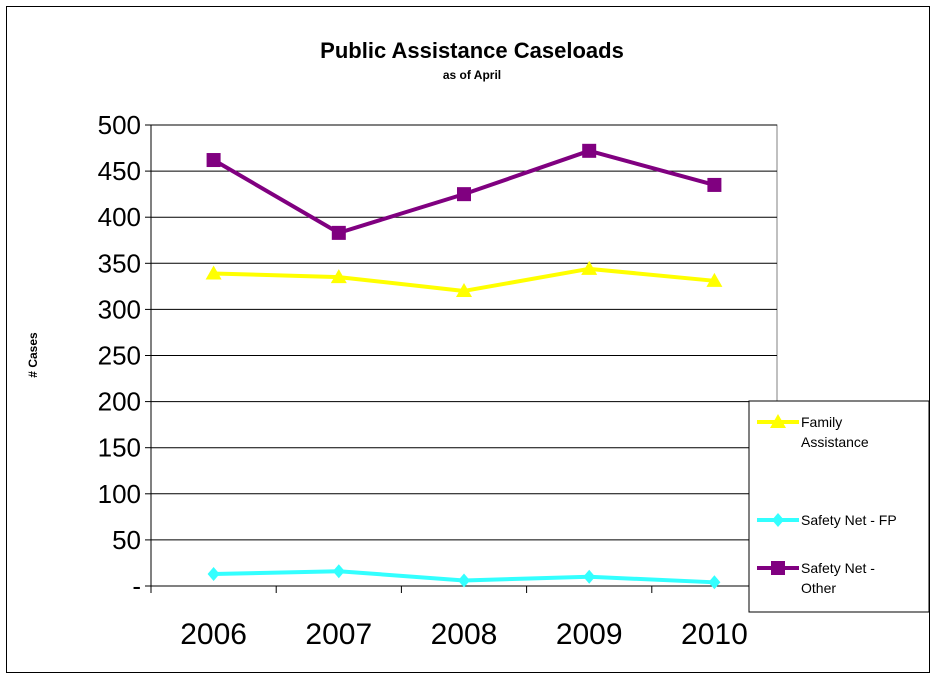 This screenshot has height=680, width=937. What do you see at coordinates (472, 75) in the screenshot?
I see `chart-subtitle: as of April` at bounding box center [472, 75].